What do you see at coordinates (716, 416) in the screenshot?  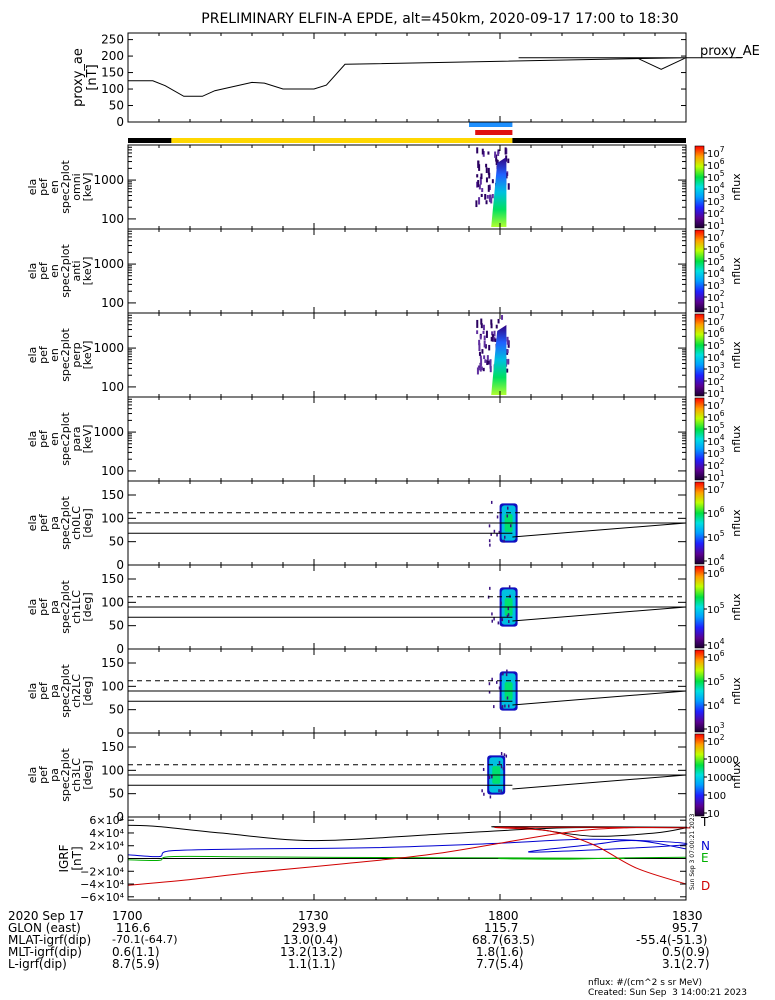 I see `colorbar-tick-label: 10⁶` at bounding box center [716, 416].